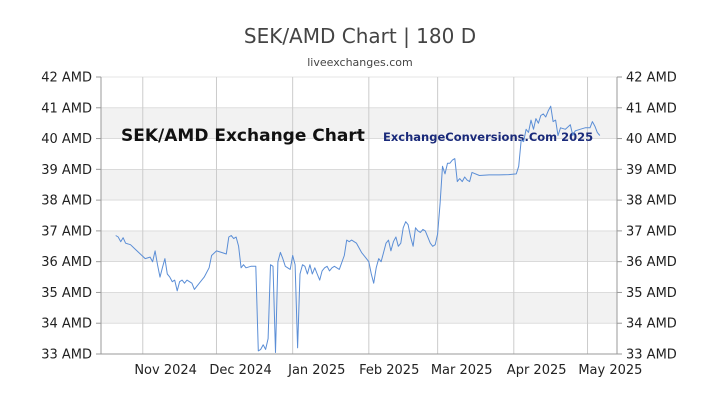  I want to click on y-tick-label-left: 39 AMD, so click(66, 170).